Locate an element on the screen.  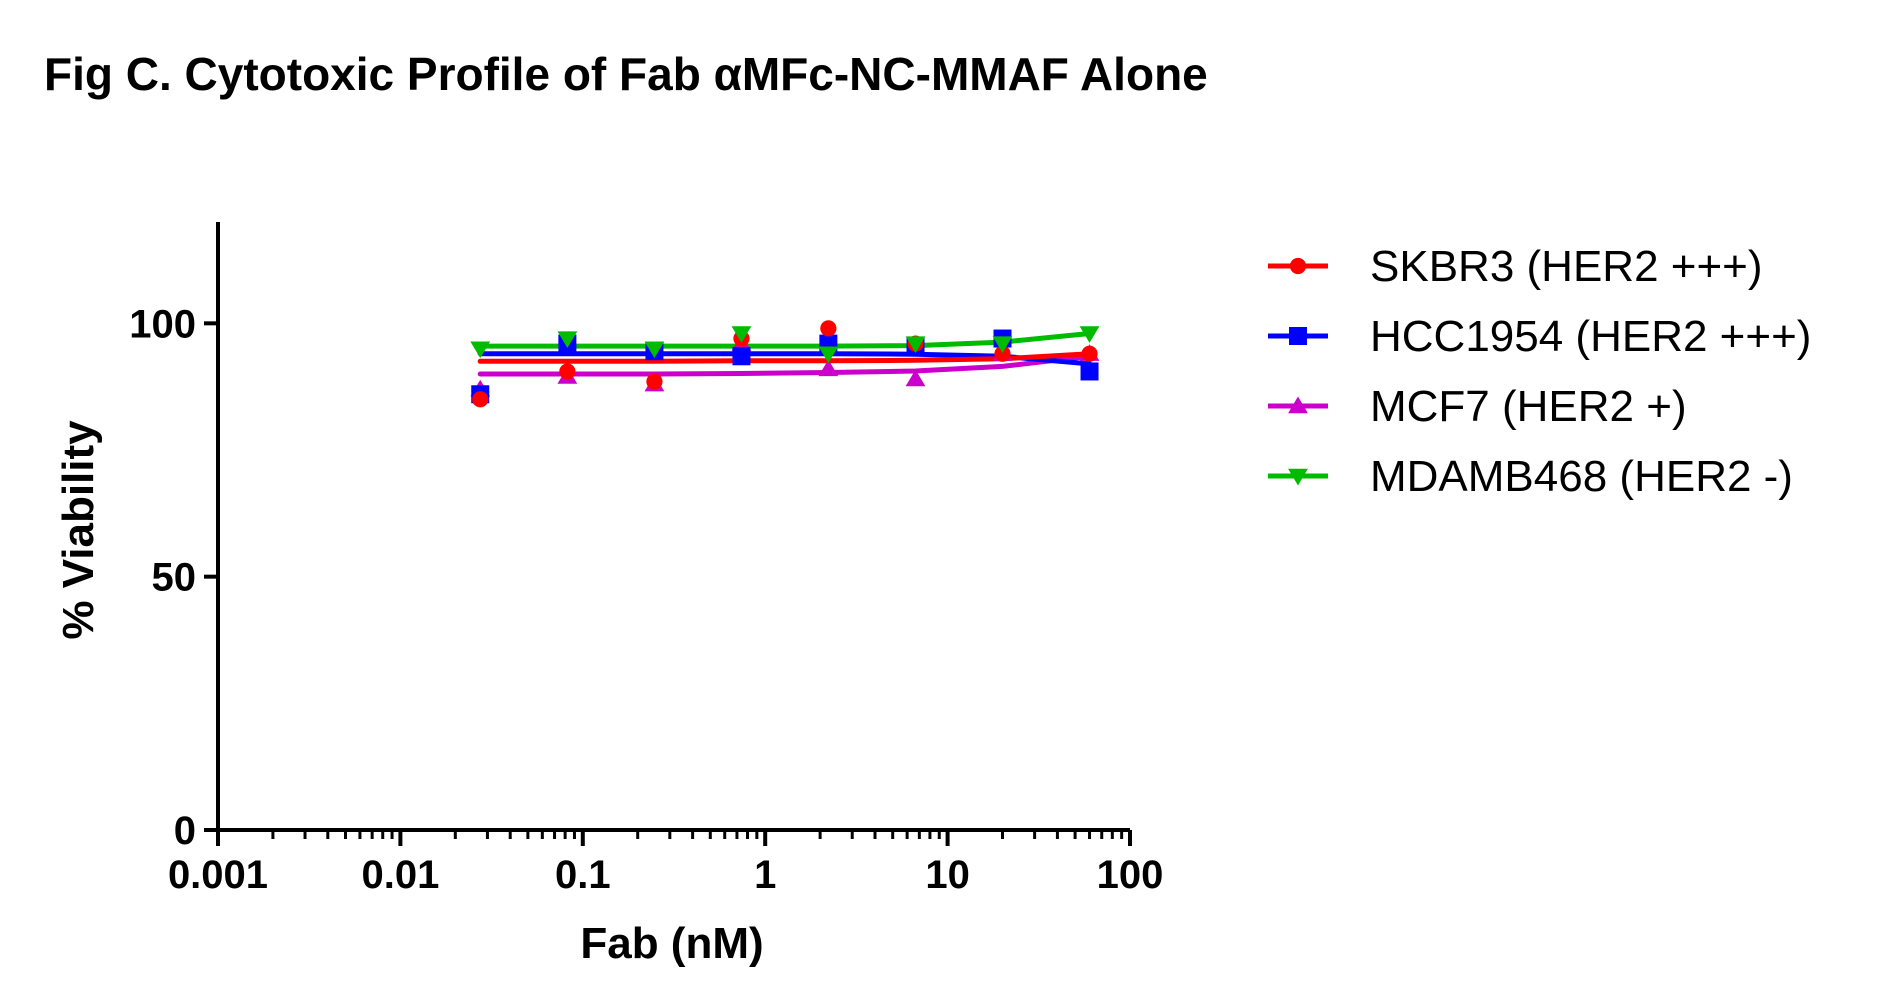
legend-label: SKBR3 (HER2 +++) is located at coordinates (1566, 266).